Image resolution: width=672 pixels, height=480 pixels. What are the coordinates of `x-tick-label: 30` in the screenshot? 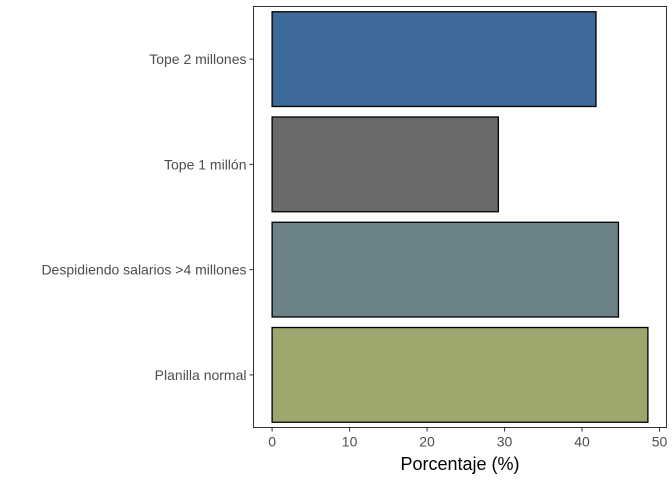 It's located at (505, 442).